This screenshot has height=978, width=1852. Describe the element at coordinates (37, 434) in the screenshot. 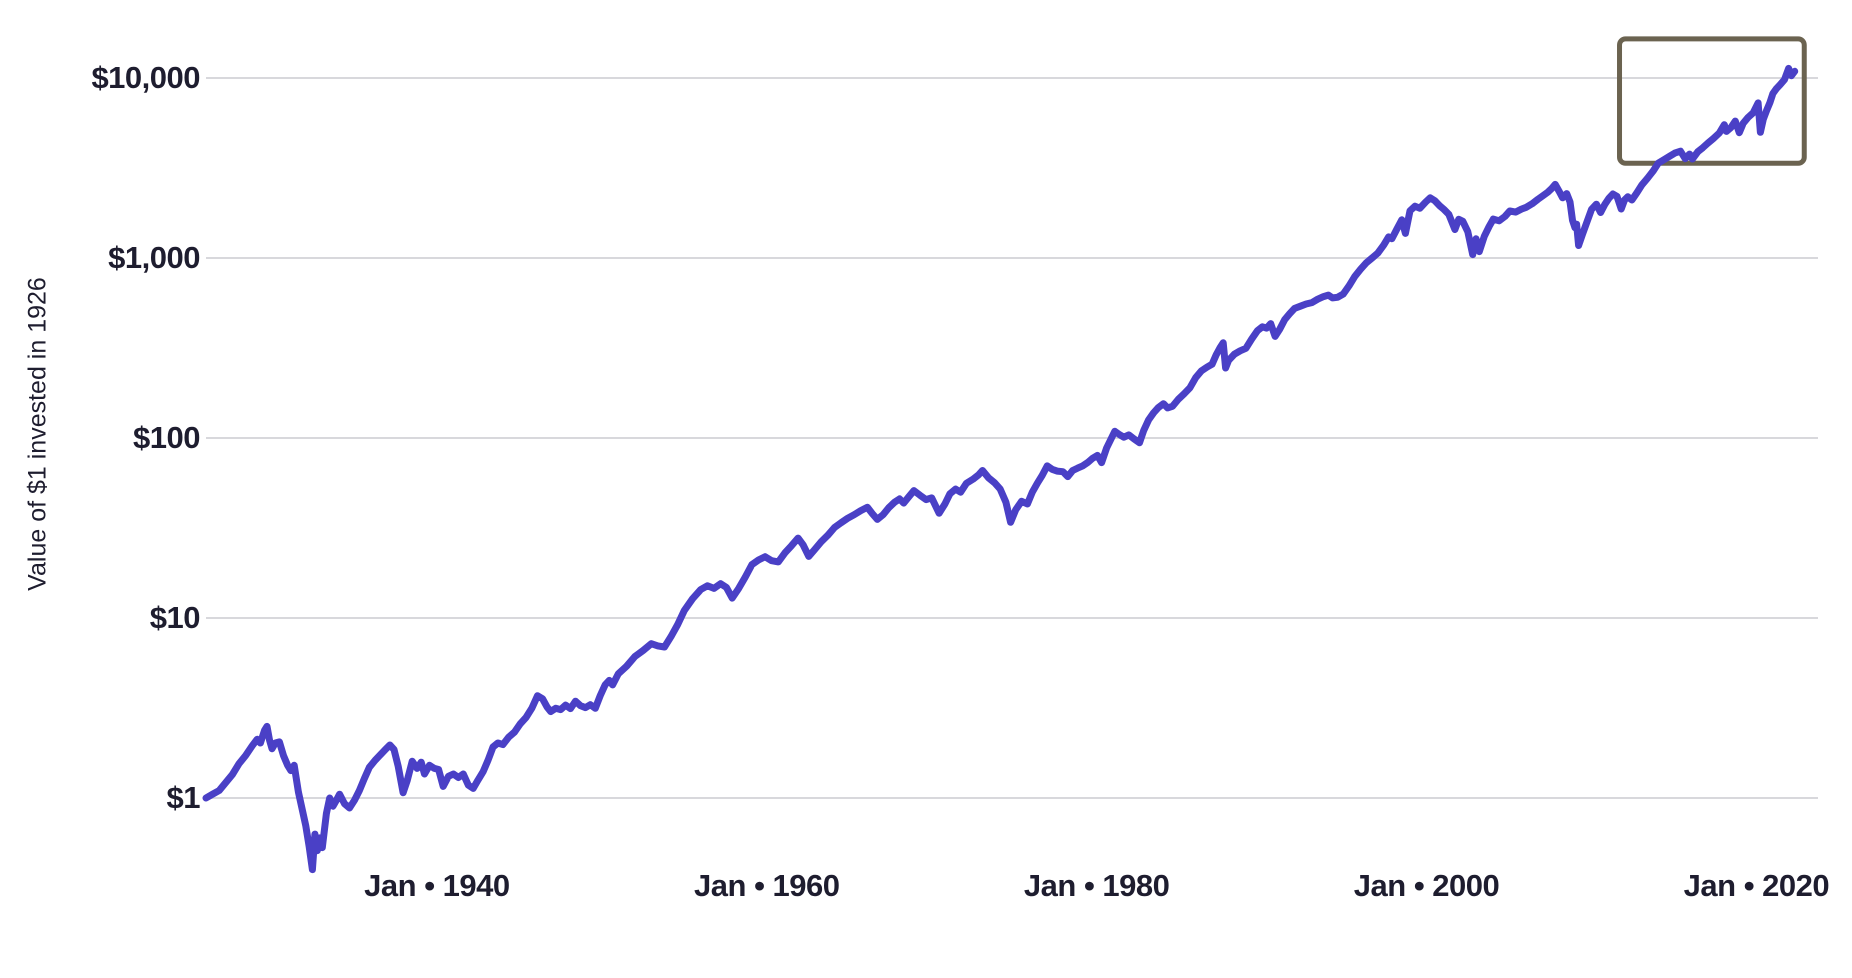

I see `y-axis-title: Value of $1 invested in 1926` at that location.